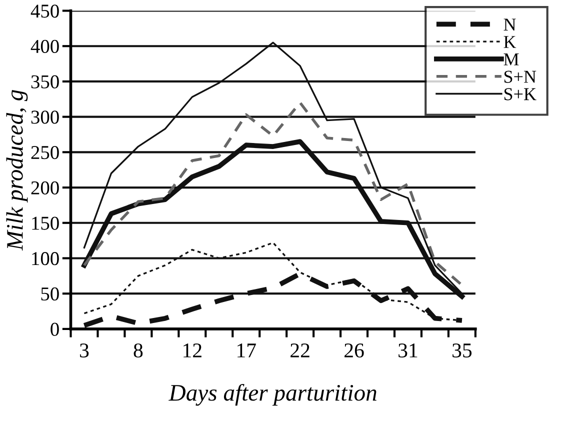  I want to click on x-tick-label: 12, so click(193, 351).